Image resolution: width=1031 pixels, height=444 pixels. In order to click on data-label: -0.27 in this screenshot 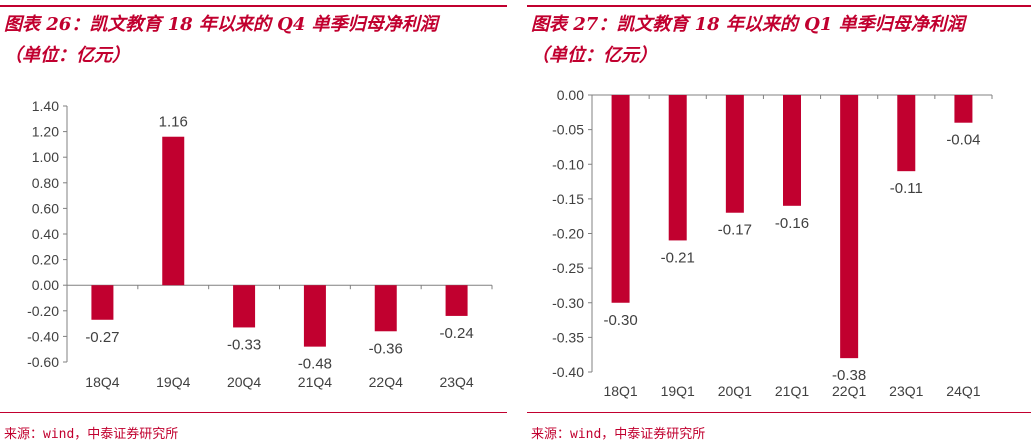, I will do `click(102, 337)`.